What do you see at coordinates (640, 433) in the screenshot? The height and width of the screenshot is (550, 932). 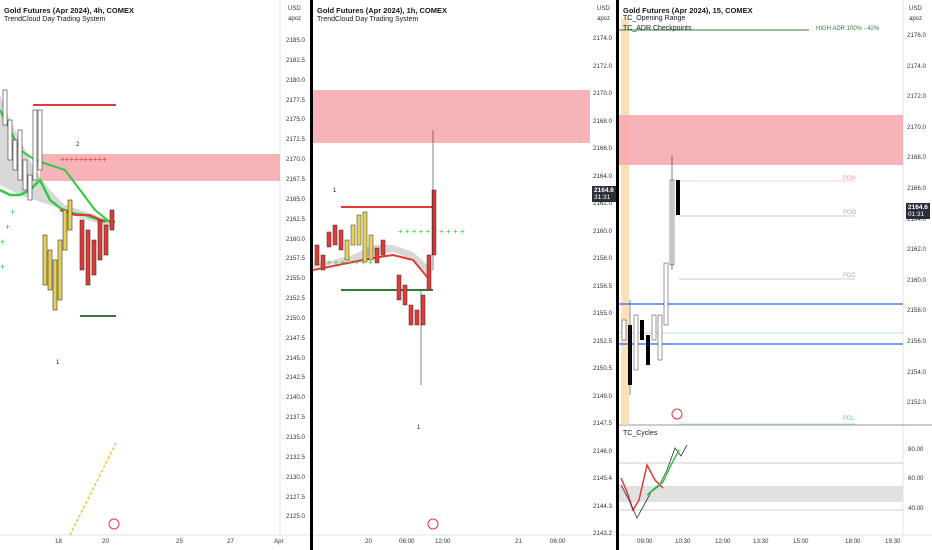 I see `cycles-label: TC_Cycles` at bounding box center [640, 433].